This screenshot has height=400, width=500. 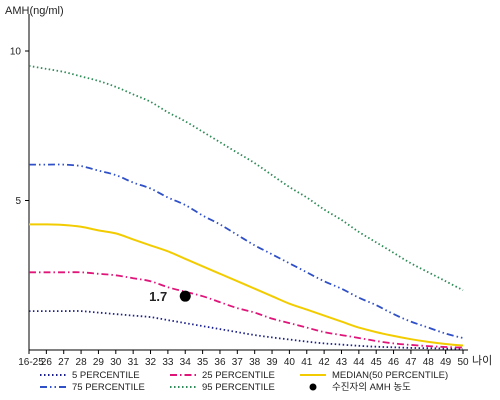 What do you see at coordinates (134, 362) in the screenshot?
I see `x-tick-label: 31` at bounding box center [134, 362].